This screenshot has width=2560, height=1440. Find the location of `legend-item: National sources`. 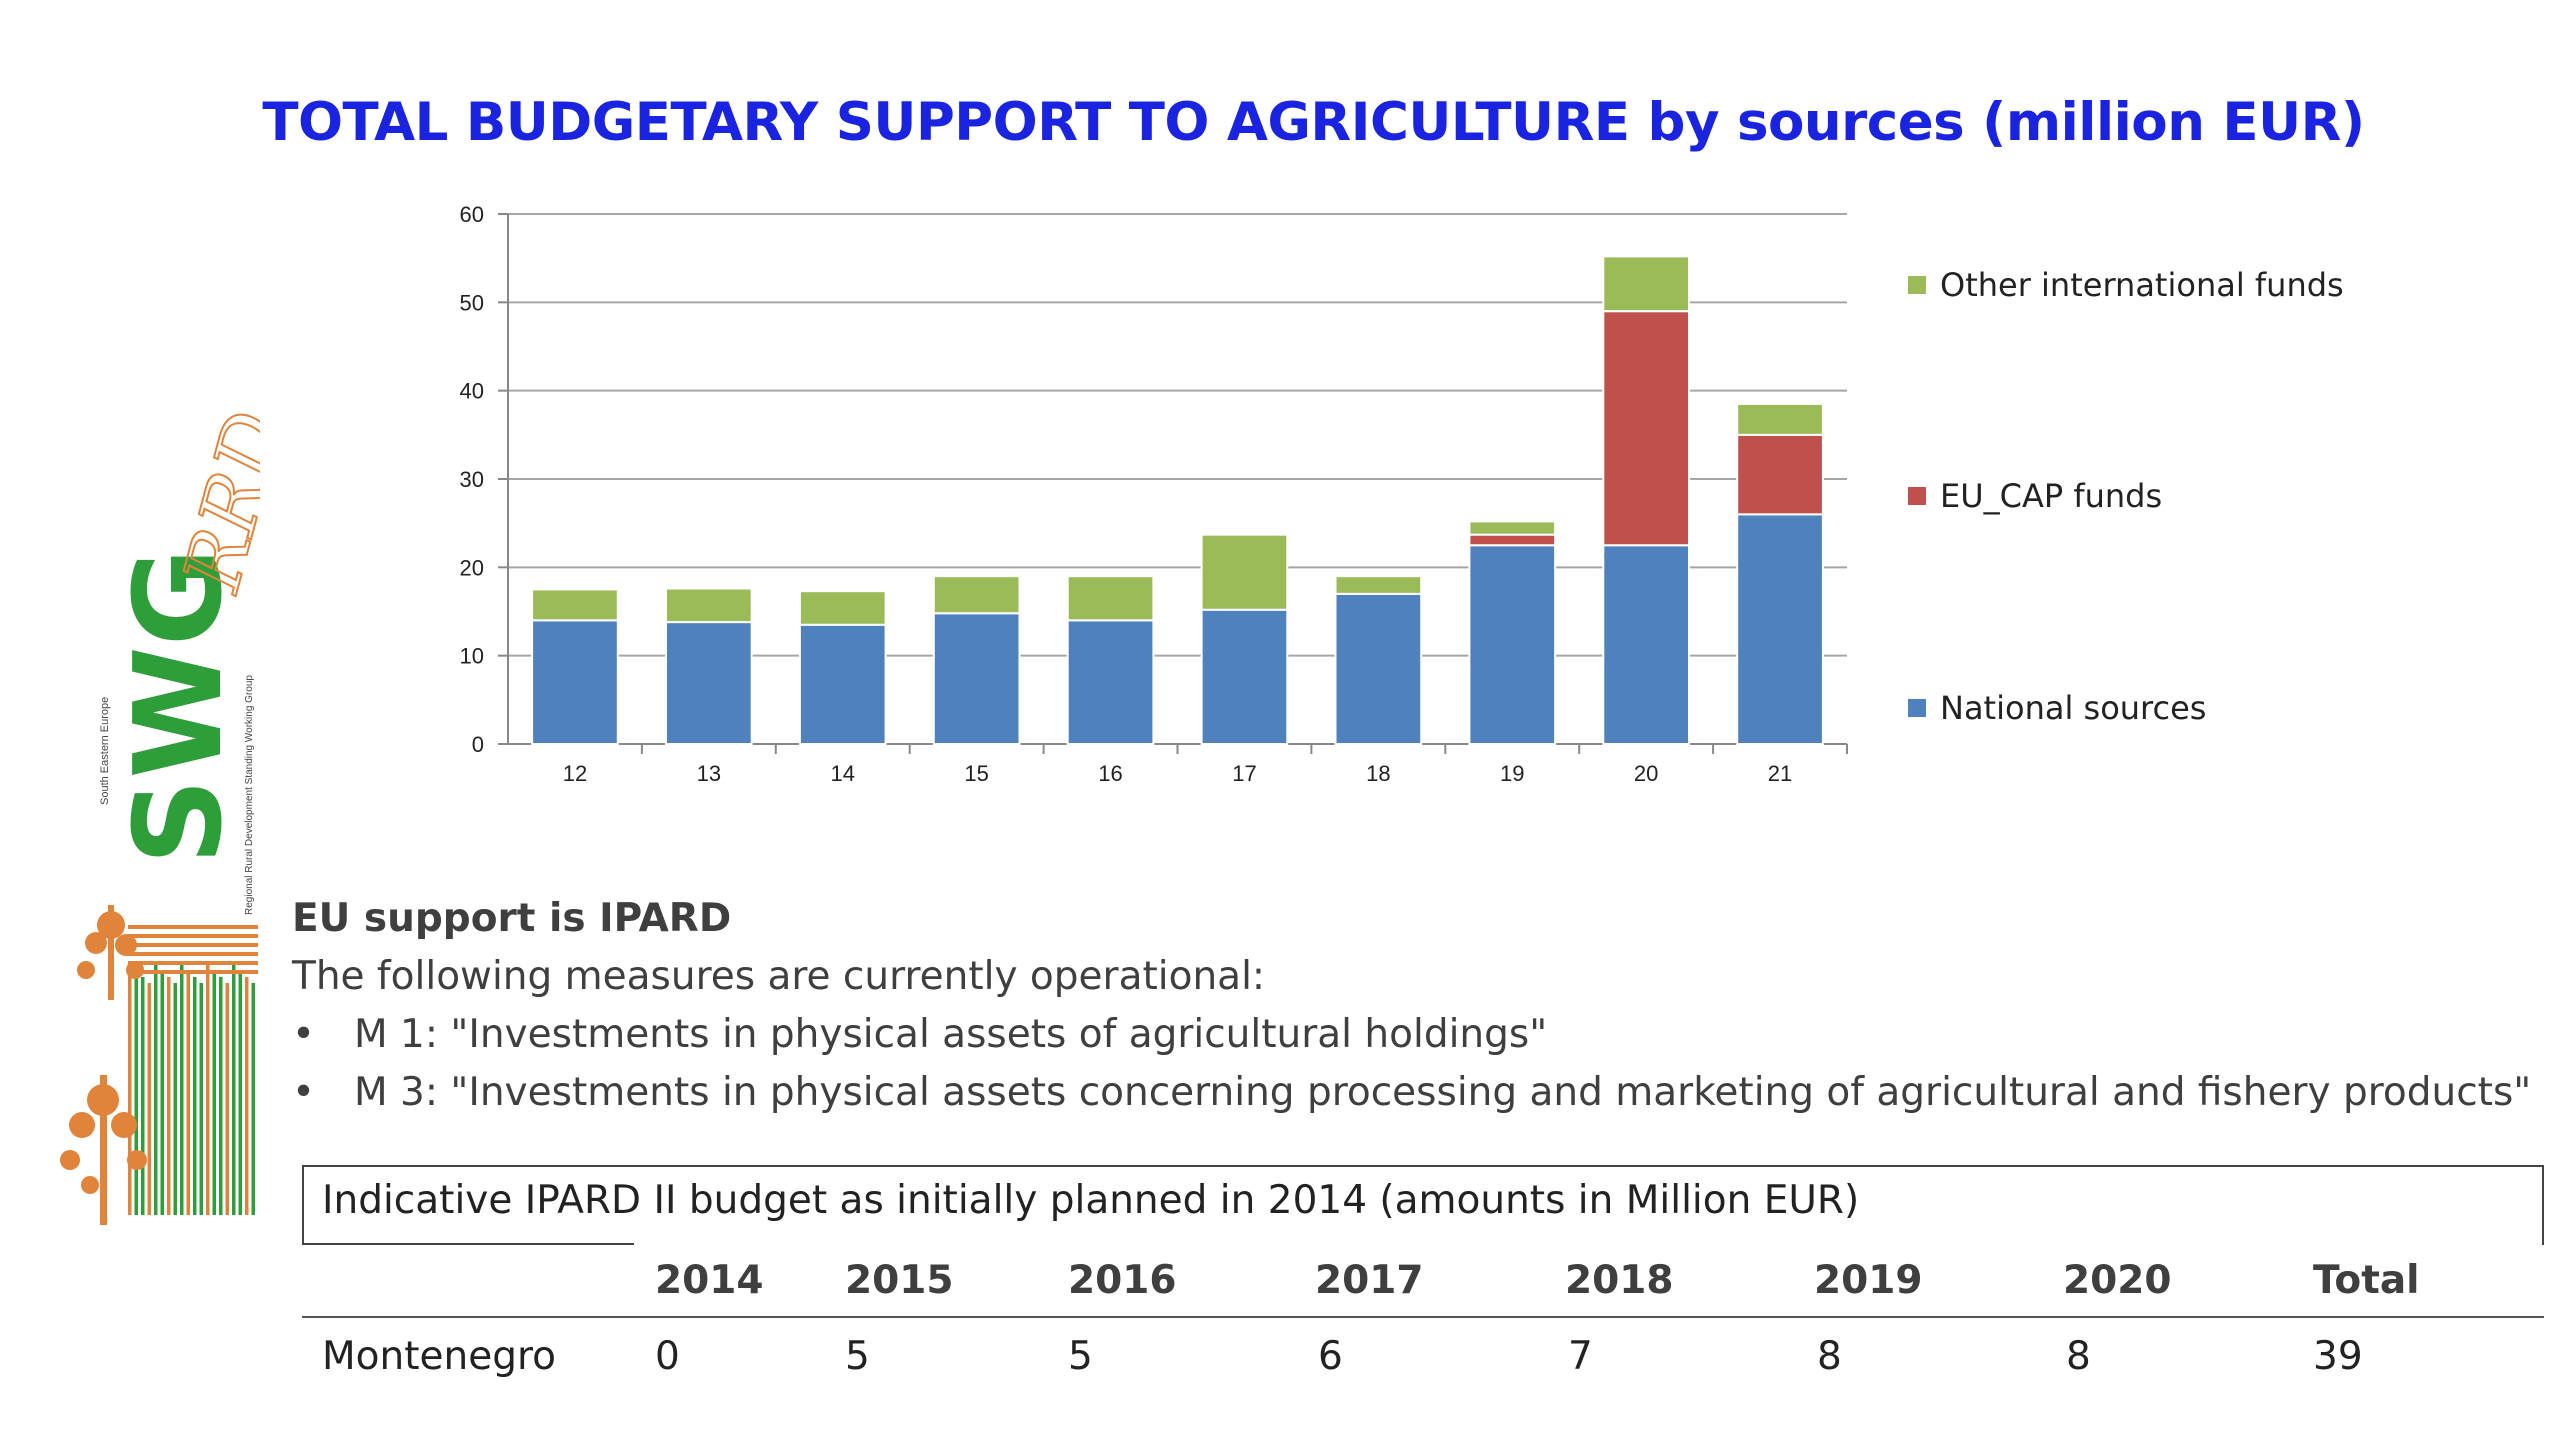

legend-item: National sources is located at coordinates (2057, 708).